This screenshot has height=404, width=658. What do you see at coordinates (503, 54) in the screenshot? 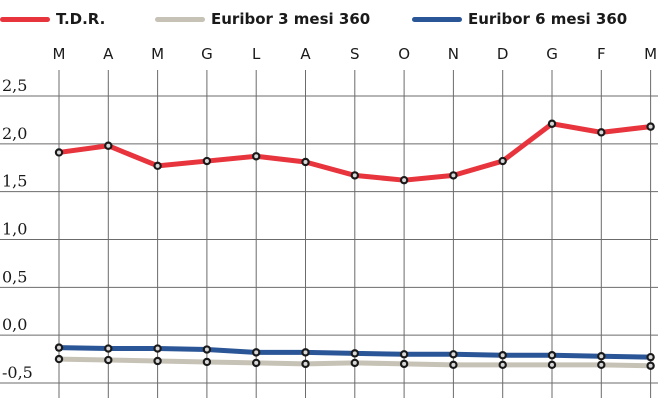
I see `x-tick-label: D` at bounding box center [503, 54].